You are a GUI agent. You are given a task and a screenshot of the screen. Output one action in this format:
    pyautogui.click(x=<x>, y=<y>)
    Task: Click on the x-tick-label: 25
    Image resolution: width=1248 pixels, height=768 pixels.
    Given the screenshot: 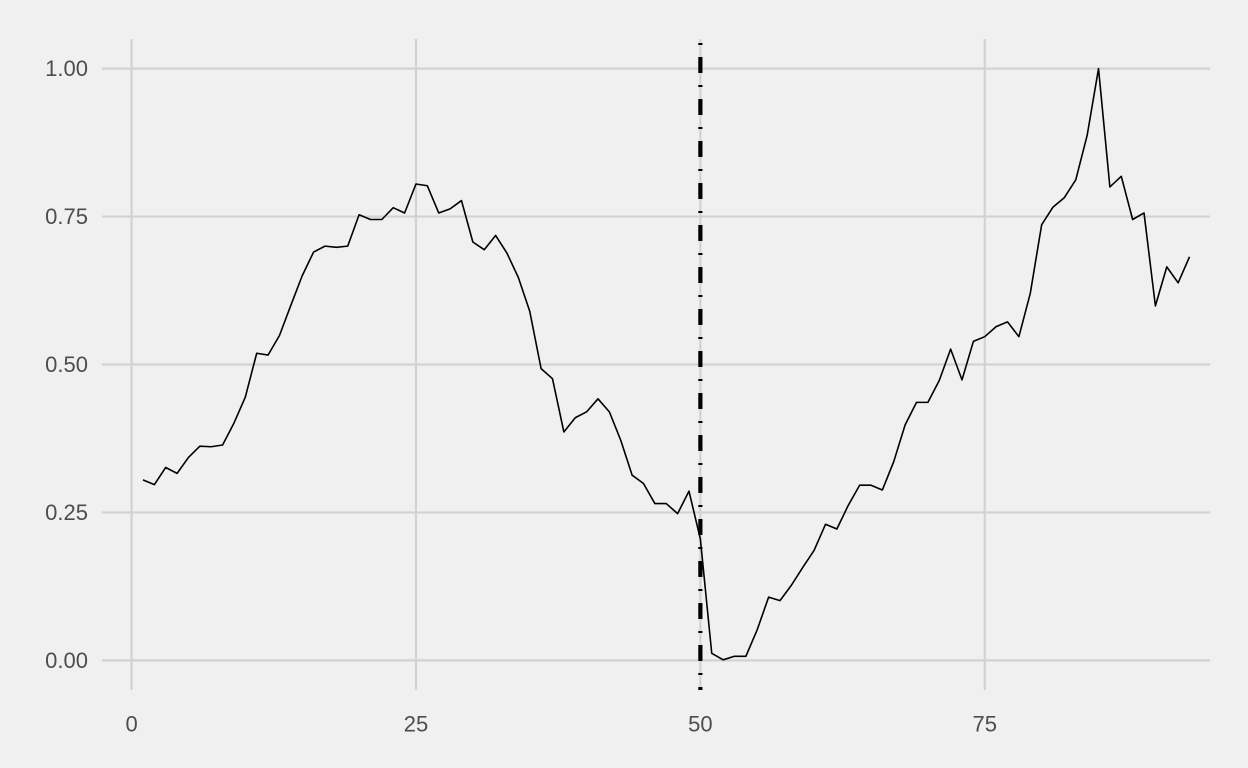 What is the action you would take?
    pyautogui.click(x=416, y=724)
    